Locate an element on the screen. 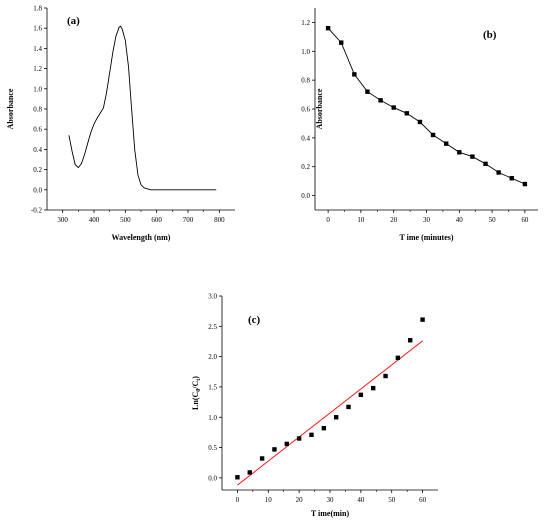 This screenshot has width=550, height=524. x-tick-label: 400 is located at coordinates (94, 220).